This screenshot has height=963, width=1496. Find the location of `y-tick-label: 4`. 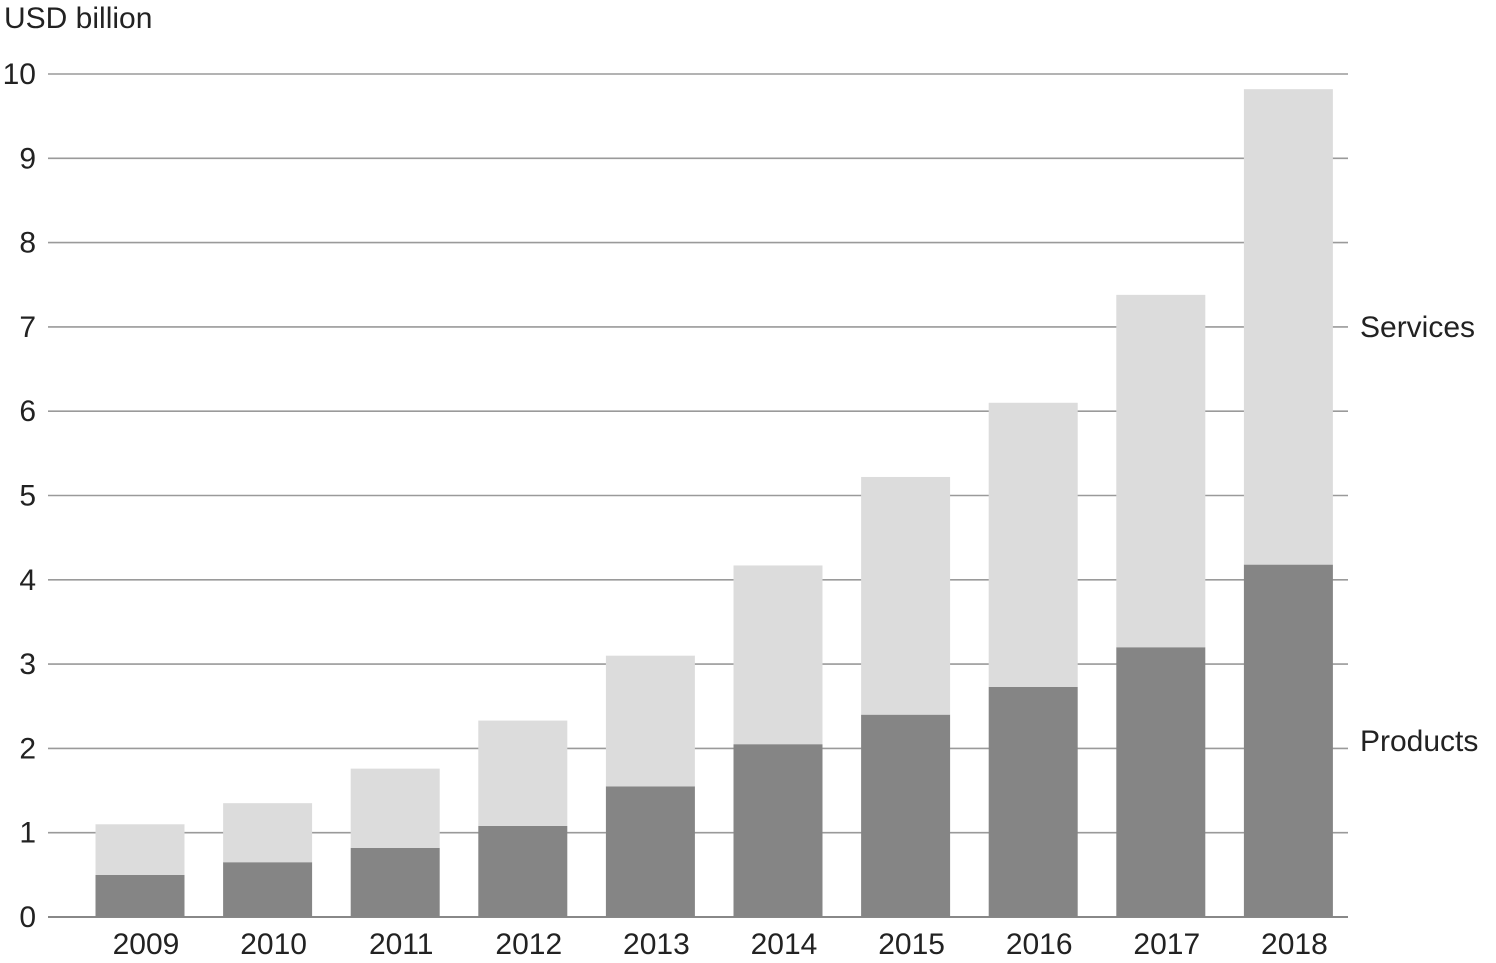

y-tick-label: 4 is located at coordinates (27, 580).